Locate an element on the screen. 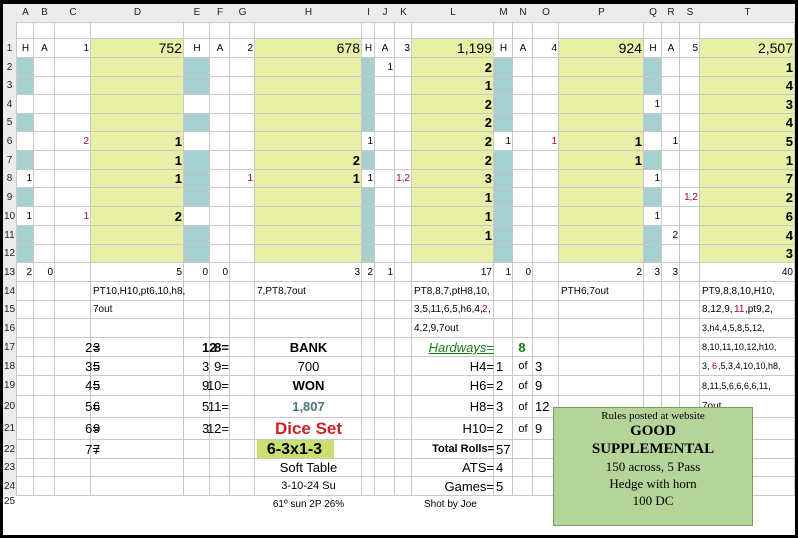 This screenshot has width=798, height=538. fill-teal-q5 is located at coordinates (653, 123).